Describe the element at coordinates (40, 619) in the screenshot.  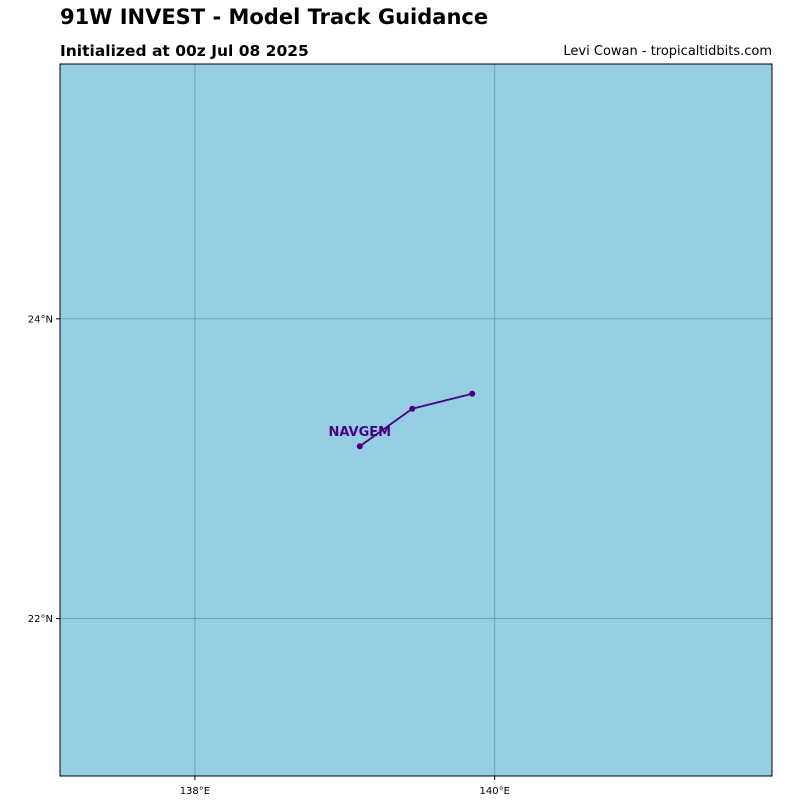
I see `lat-tick-label: 22°N` at that location.